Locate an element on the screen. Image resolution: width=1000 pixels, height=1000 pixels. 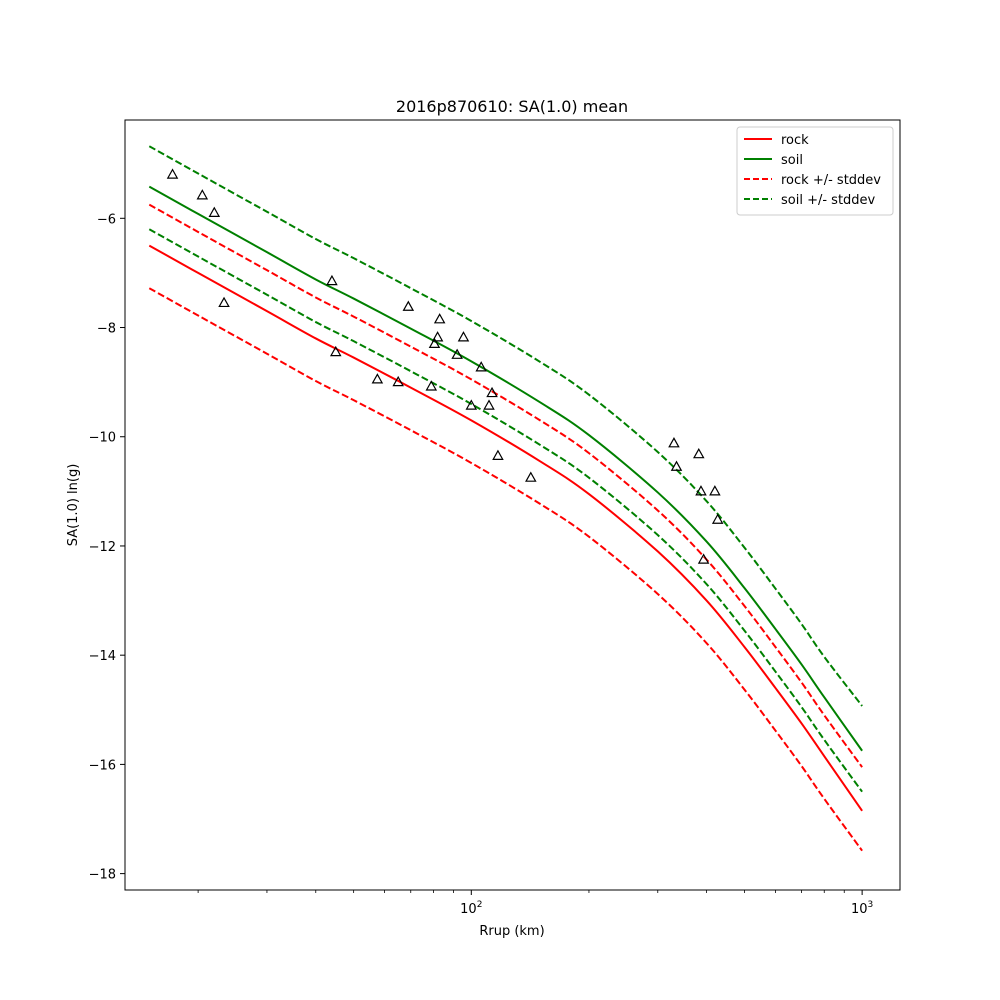
y-axis-label: SA(1.0) ln(g) is located at coordinates (73, 505).